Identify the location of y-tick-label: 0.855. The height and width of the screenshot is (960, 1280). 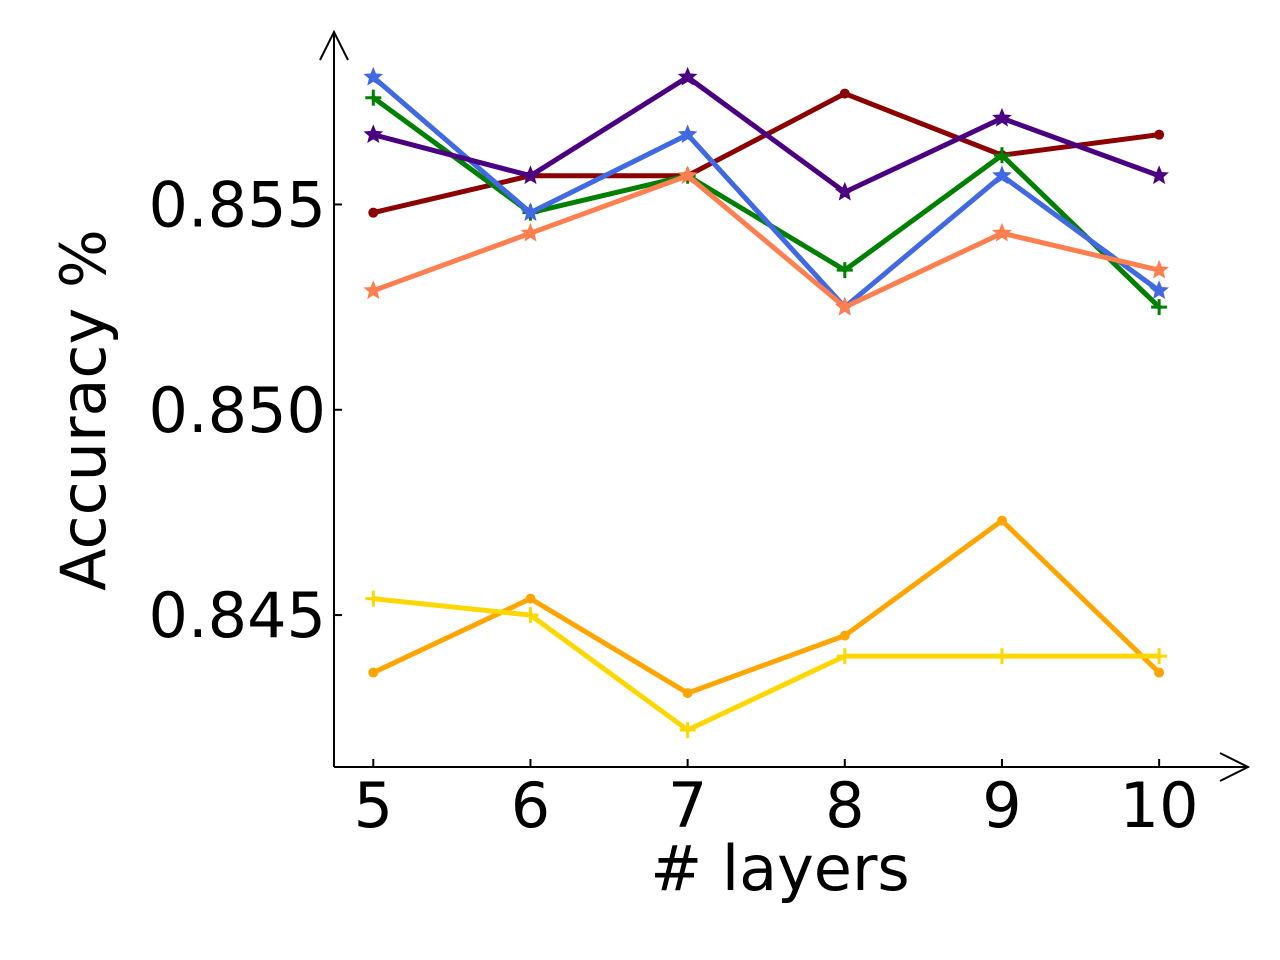
(238, 204).